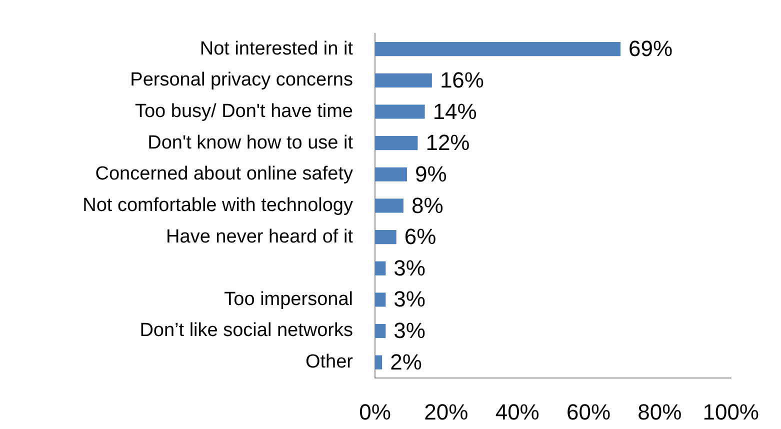 The image size is (781, 429). What do you see at coordinates (660, 411) in the screenshot?
I see `x-tick-label: 80%` at bounding box center [660, 411].